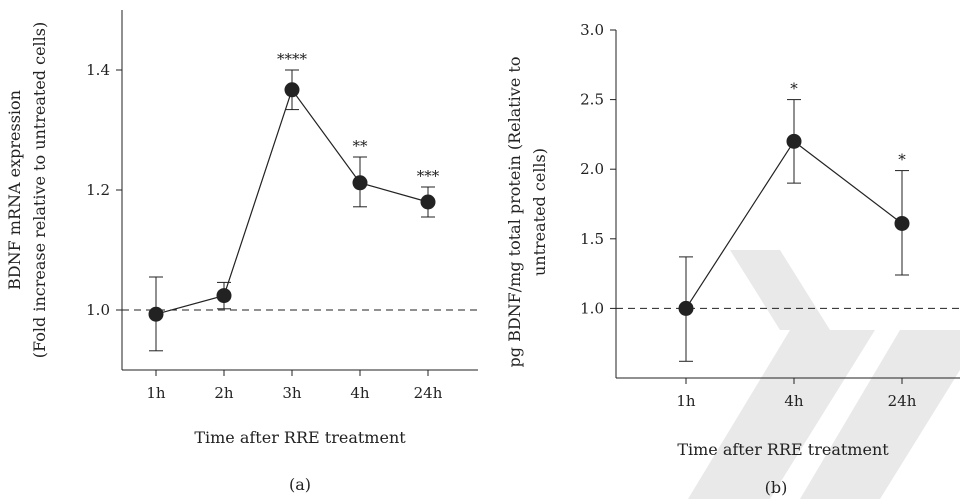 Image resolution: width=960 pixels, height=504 pixels. I want to click on series-line, so click(292, 201).